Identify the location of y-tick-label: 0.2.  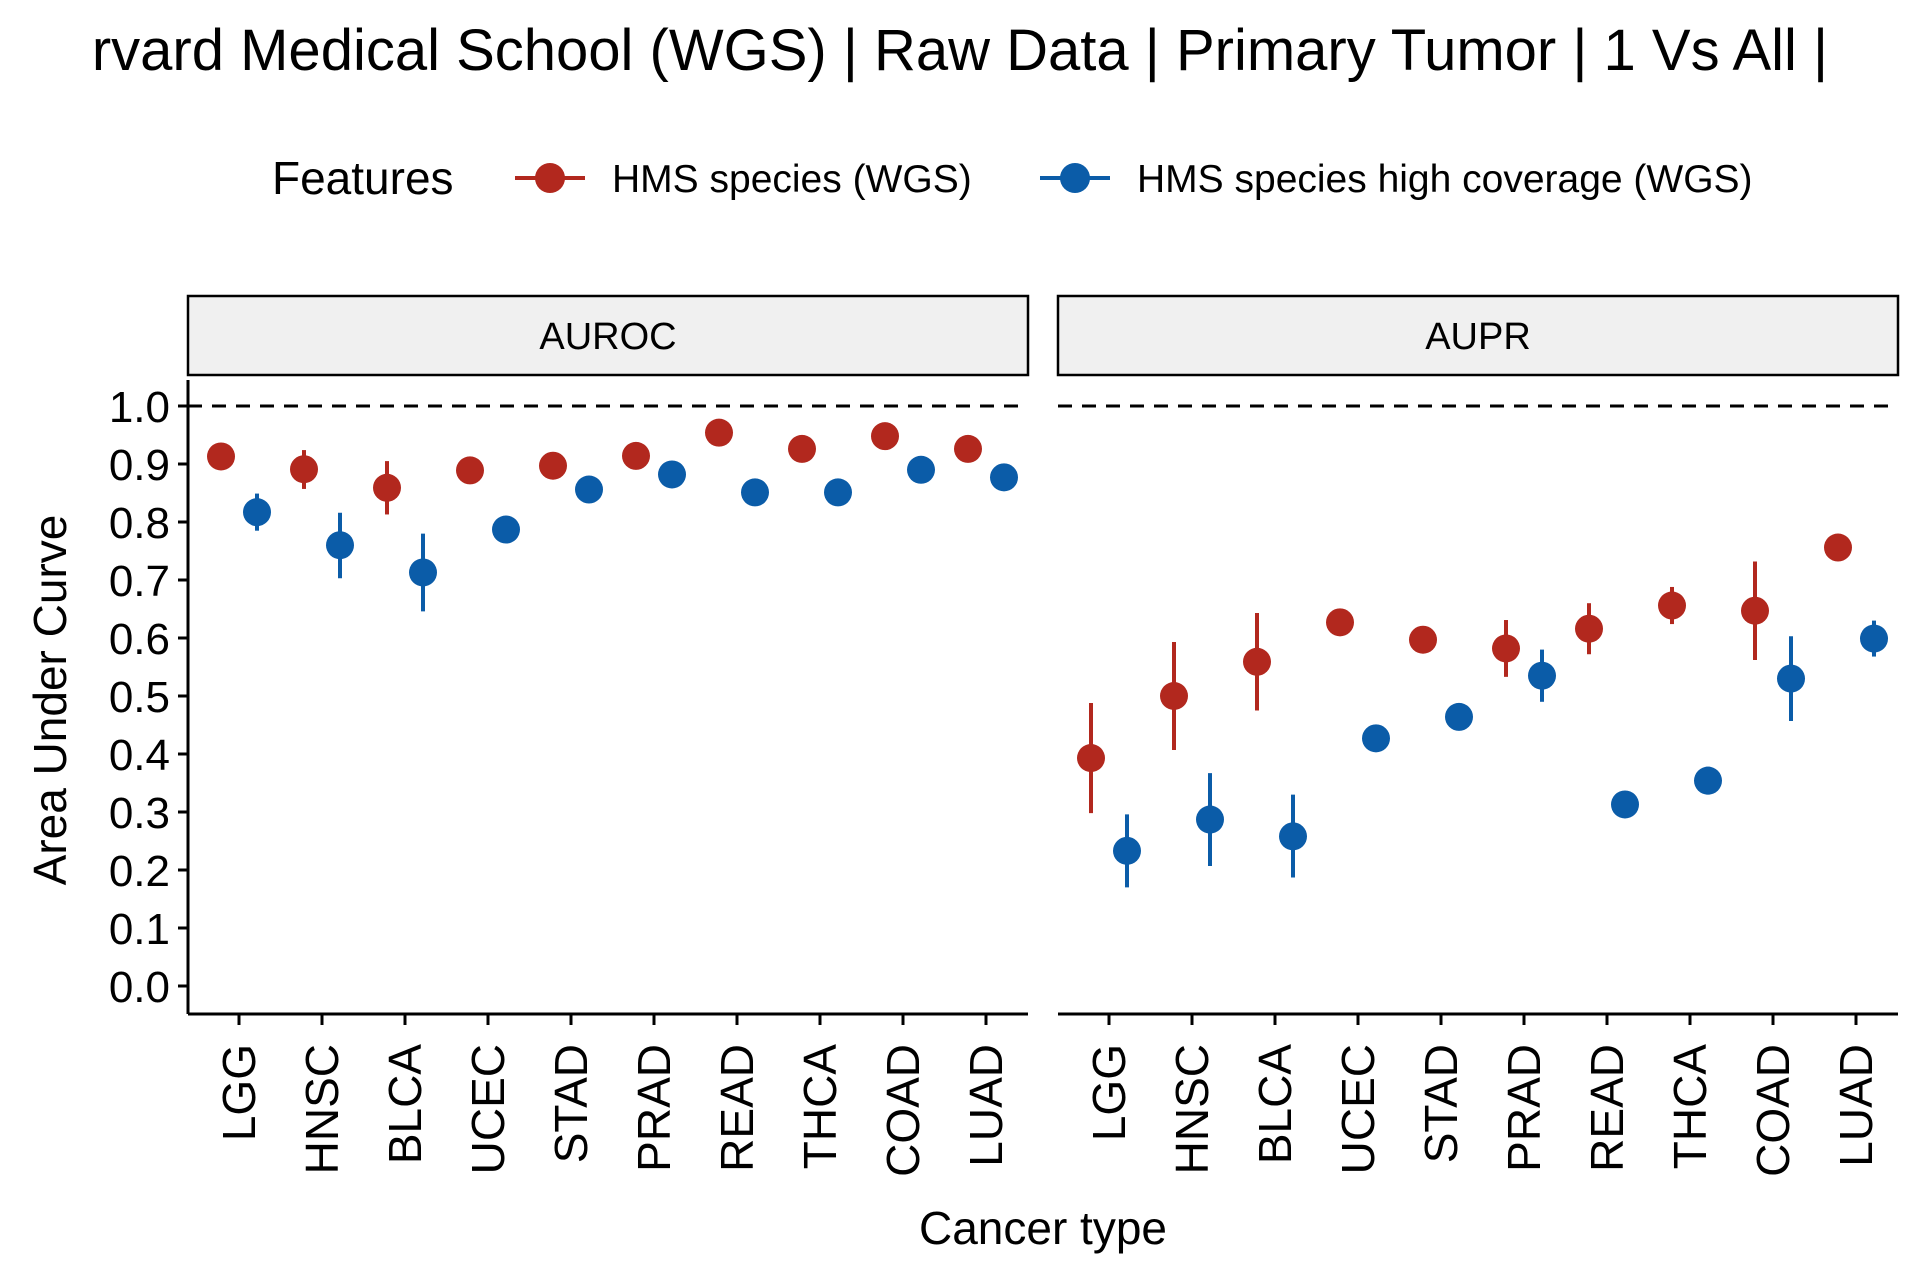
(139, 871).